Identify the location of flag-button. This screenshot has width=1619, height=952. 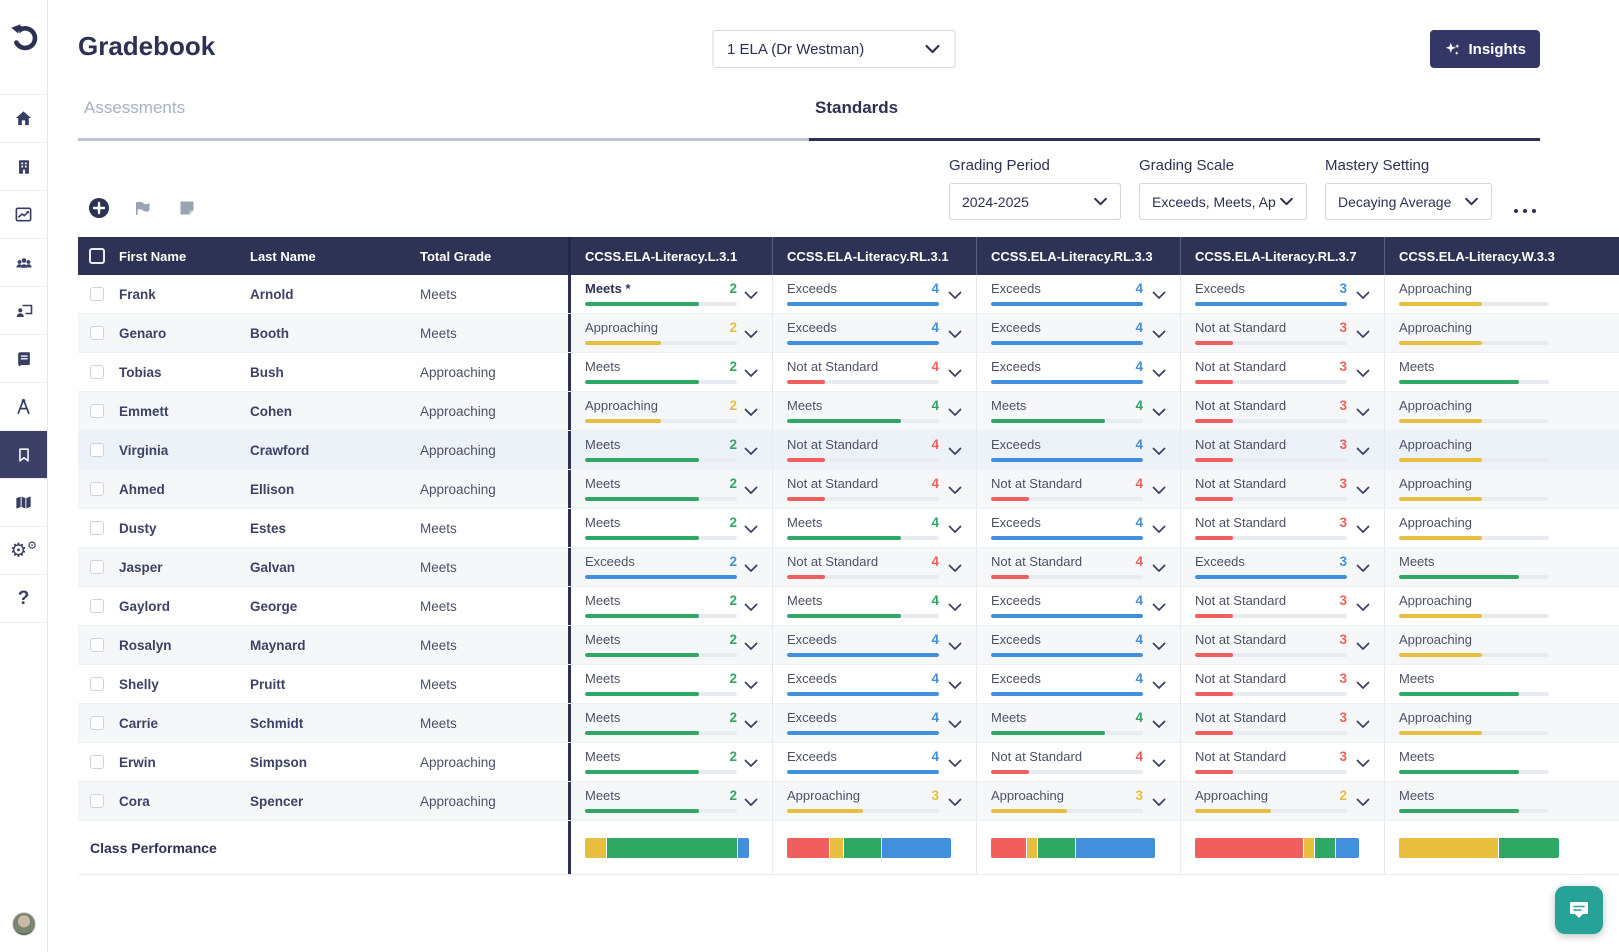
(143, 209).